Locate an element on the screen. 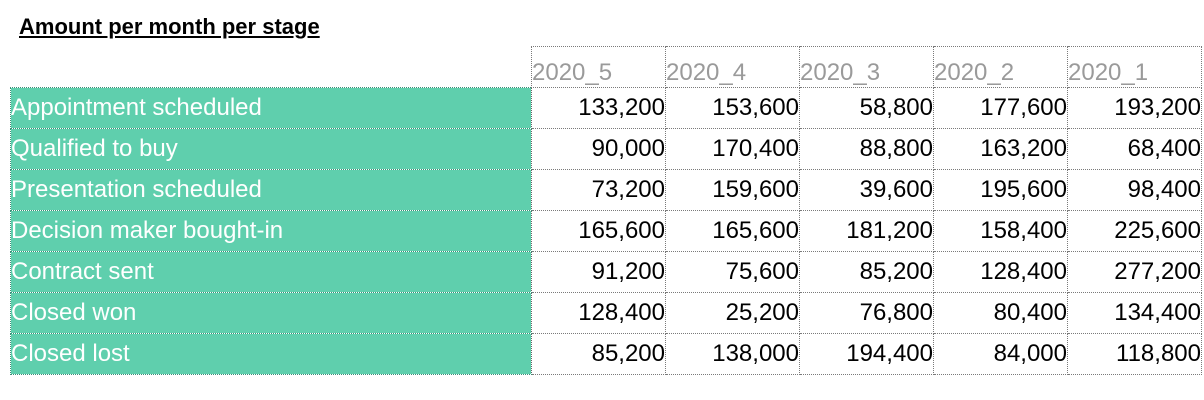 The image size is (1204, 400). row-label-cell: Appointment scheduled is located at coordinates (271, 108).